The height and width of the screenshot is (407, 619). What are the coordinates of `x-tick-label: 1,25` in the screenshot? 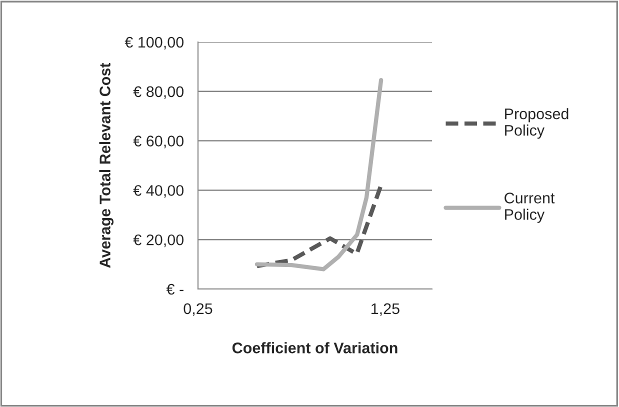 It's located at (386, 309).